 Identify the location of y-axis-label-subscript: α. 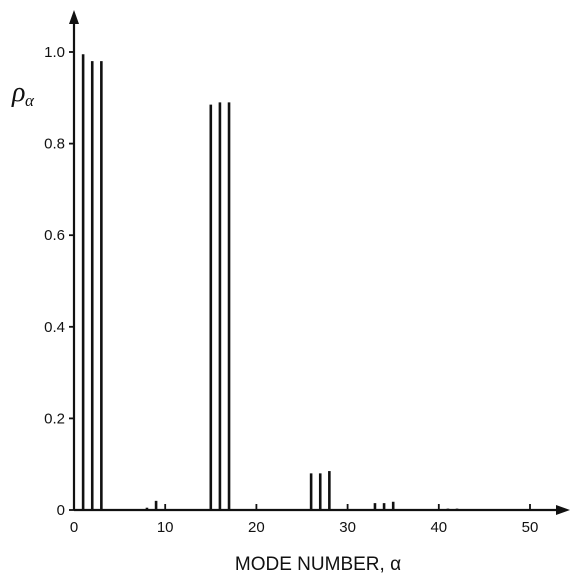
(30, 100).